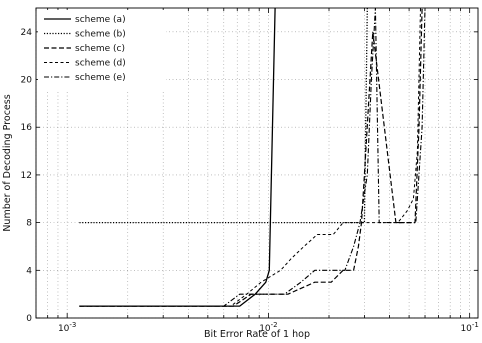 This screenshot has height=343, width=482. I want to click on legend-label: scheme (d), so click(100, 64).